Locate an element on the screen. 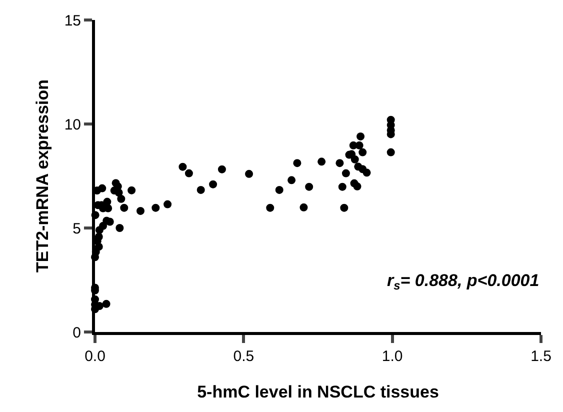  y-tick-label: 15 is located at coordinates (72, 21).